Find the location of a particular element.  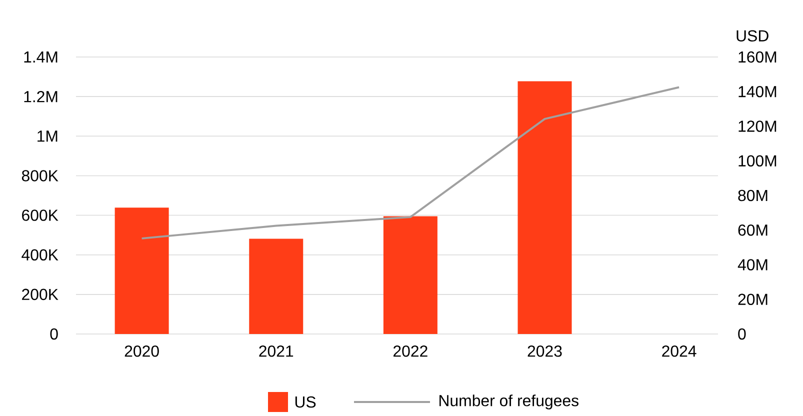

y2-tick-label: 140M is located at coordinates (757, 92).